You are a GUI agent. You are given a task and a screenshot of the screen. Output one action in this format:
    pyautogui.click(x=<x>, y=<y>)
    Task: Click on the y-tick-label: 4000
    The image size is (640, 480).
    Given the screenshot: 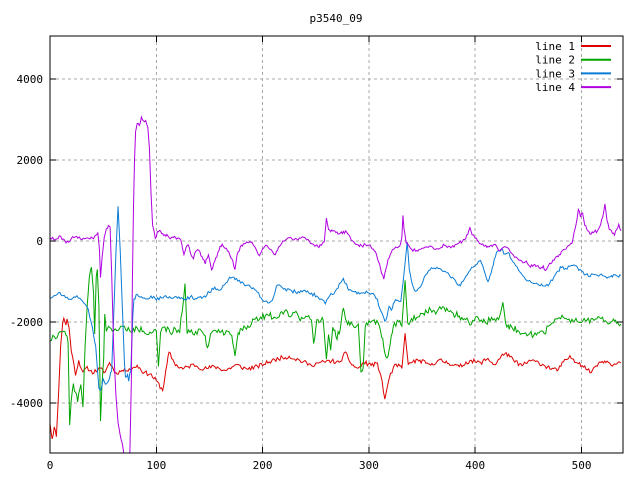 What is the action you would take?
    pyautogui.click(x=30, y=79)
    